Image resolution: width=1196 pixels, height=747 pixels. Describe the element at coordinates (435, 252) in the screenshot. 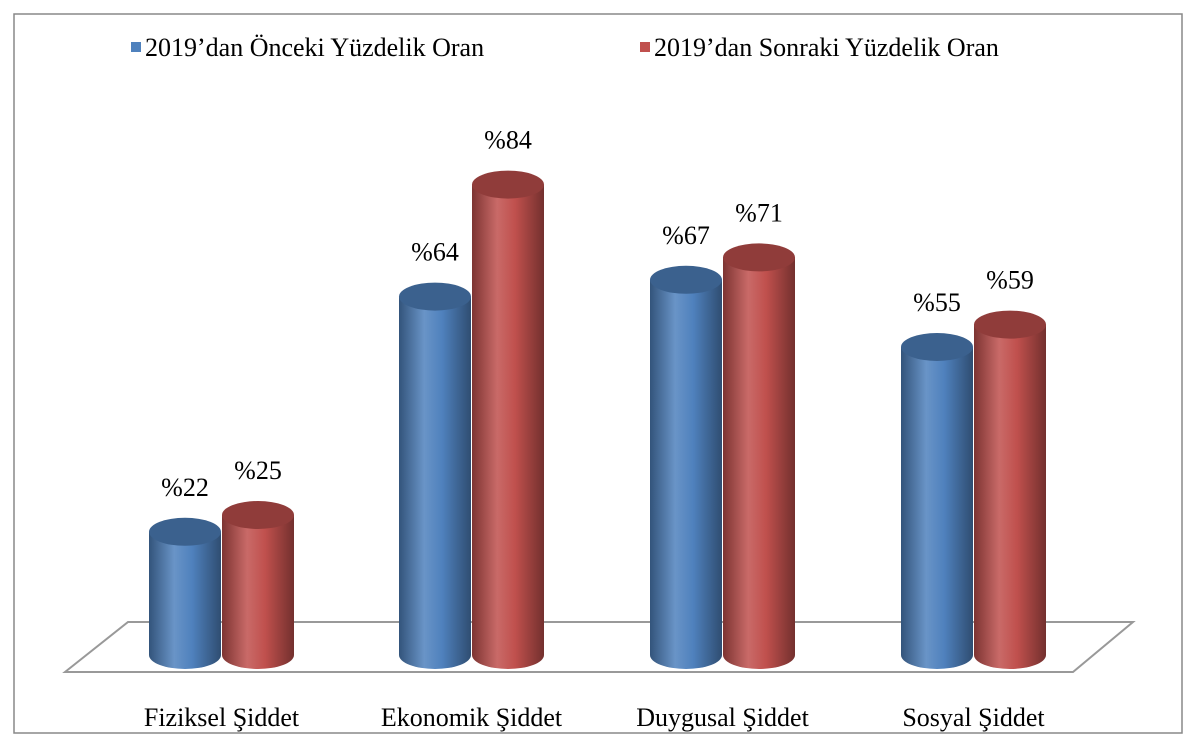

I see `data-label: %64` at that location.